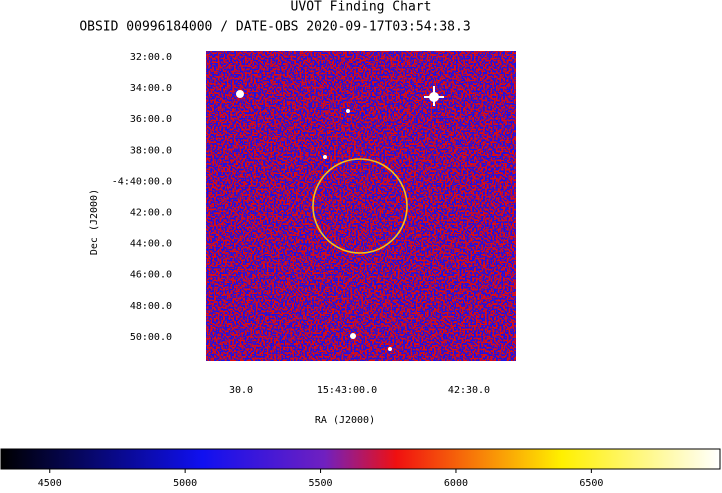 This screenshot has height=493, width=722. What do you see at coordinates (151, 337) in the screenshot?
I see `y-tick-label: 50:00.0` at bounding box center [151, 337].